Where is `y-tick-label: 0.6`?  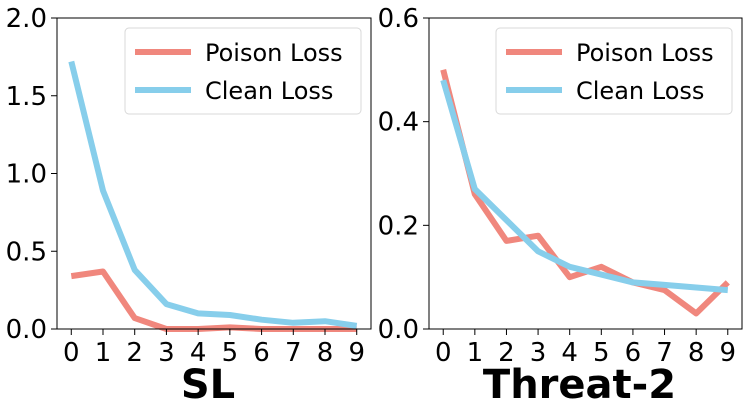
y-tick-label: 0.6 is located at coordinates (398, 19).